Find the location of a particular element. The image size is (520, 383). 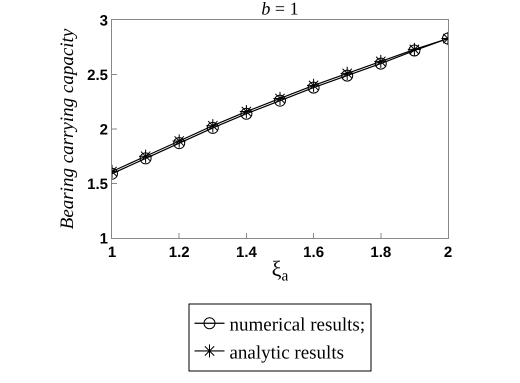

y-tick-label: 2.5 is located at coordinates (97, 75).